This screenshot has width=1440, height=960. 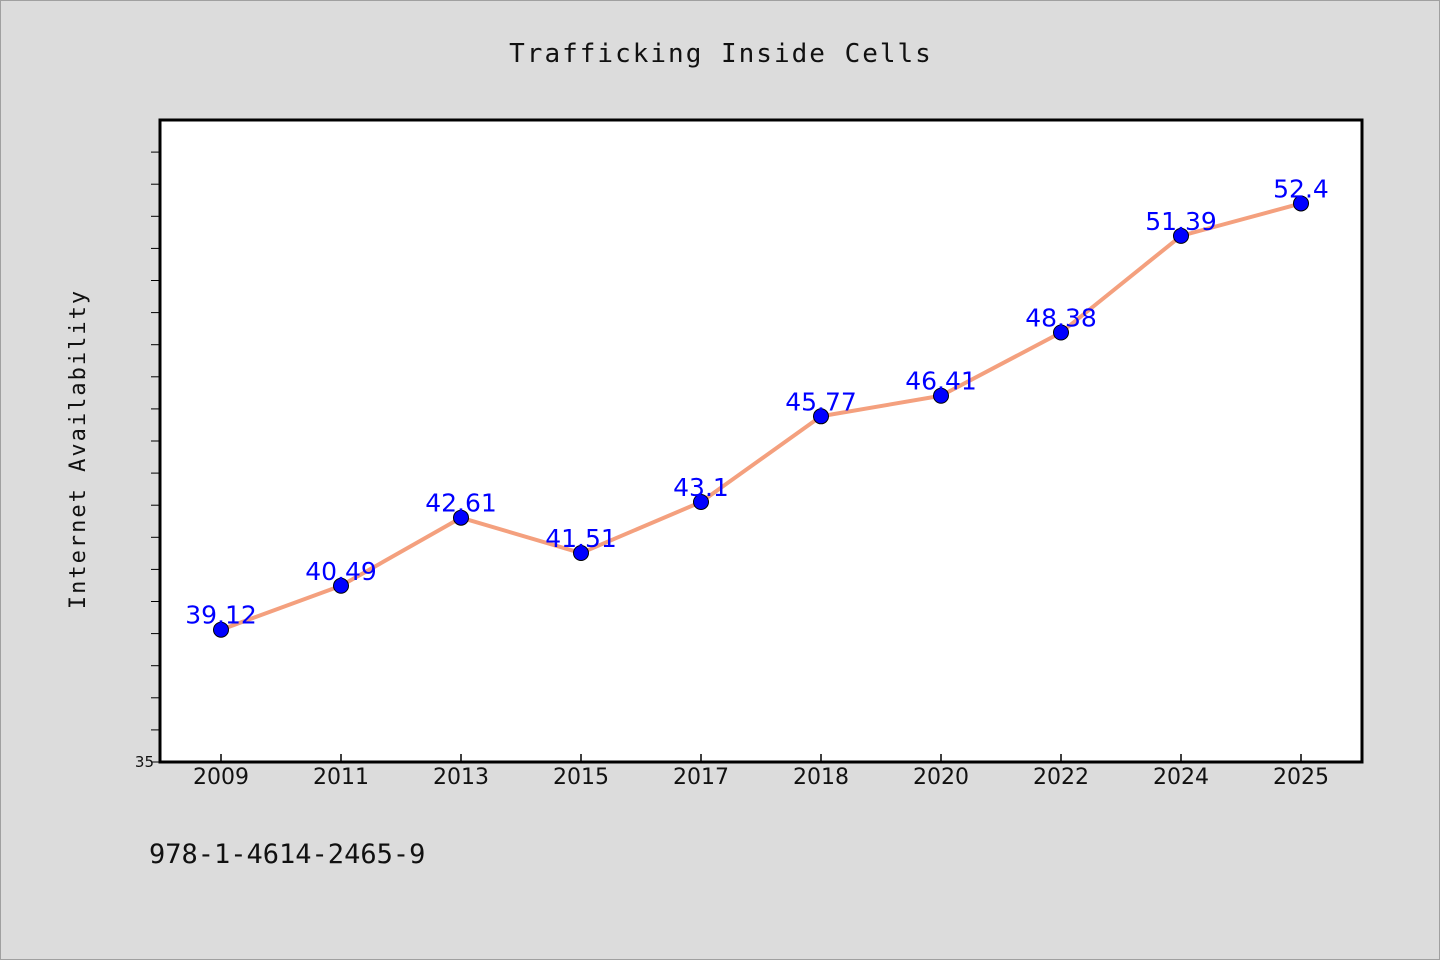 What do you see at coordinates (221, 777) in the screenshot?
I see `x-tick-label: 2009` at bounding box center [221, 777].